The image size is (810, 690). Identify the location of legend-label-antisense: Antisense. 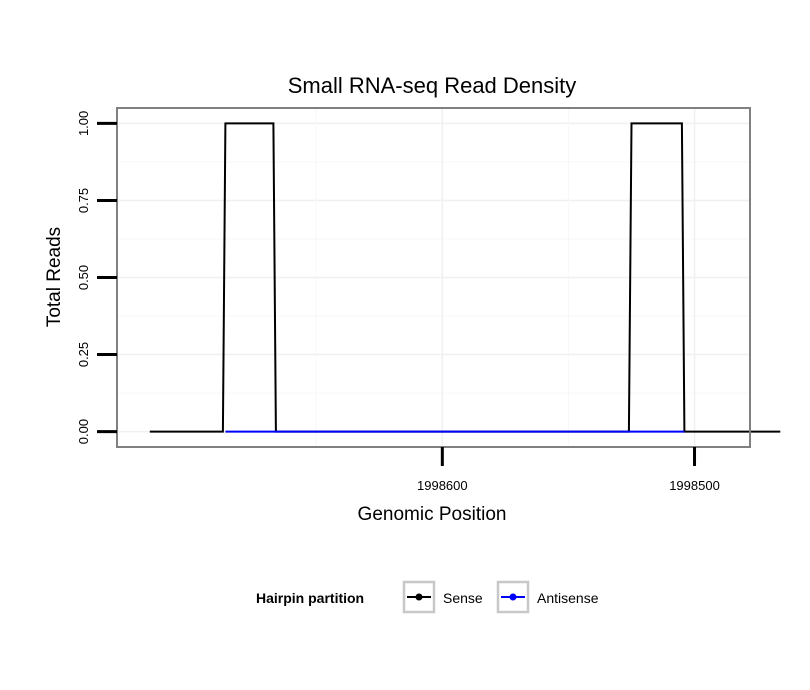
(568, 598).